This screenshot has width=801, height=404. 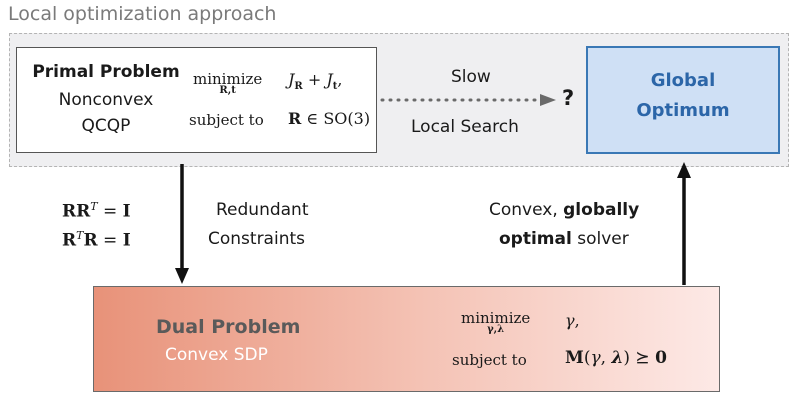 I want to click on primal-constraint: R ∈ SO(3), so click(x=329, y=118).